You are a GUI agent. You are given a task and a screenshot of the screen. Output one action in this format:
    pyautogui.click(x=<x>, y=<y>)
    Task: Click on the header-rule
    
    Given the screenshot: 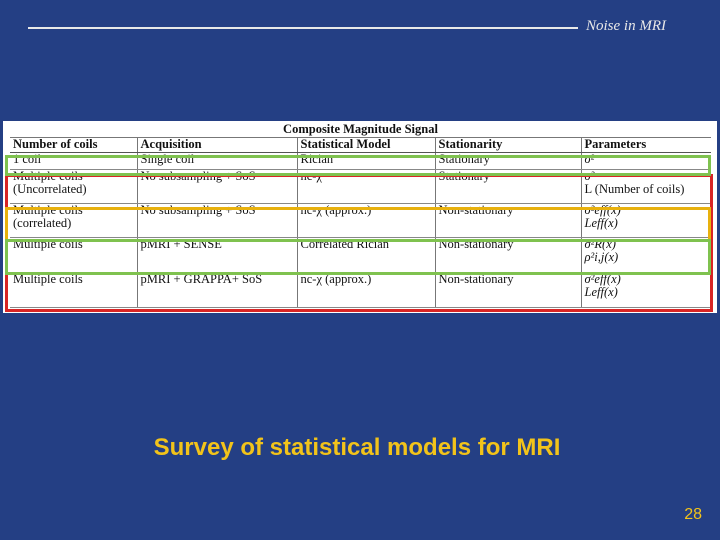 What is the action you would take?
    pyautogui.click(x=303, y=28)
    